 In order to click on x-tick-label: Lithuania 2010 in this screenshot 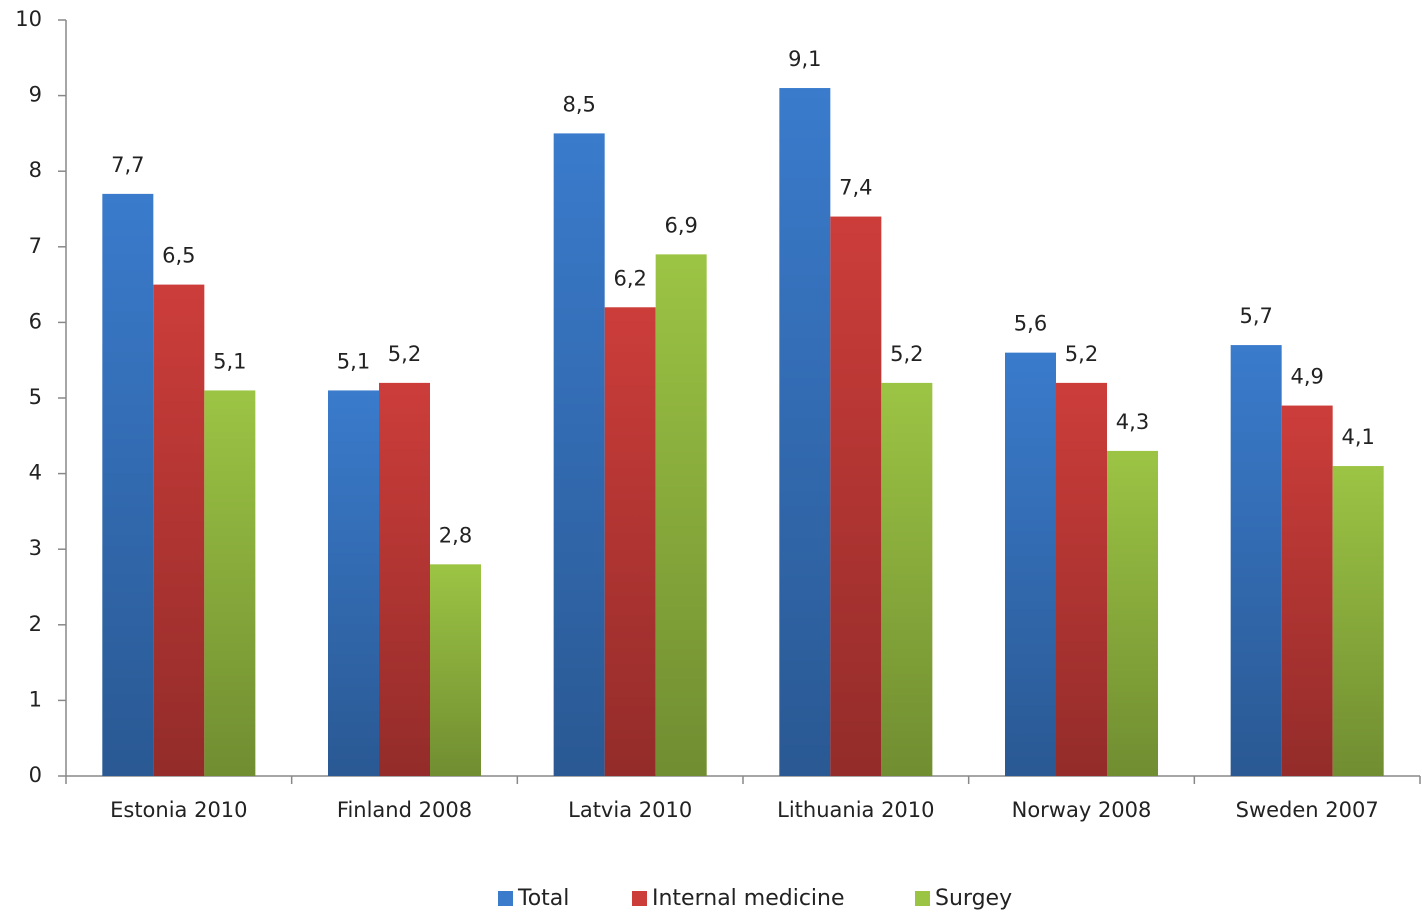, I will do `click(855, 810)`.